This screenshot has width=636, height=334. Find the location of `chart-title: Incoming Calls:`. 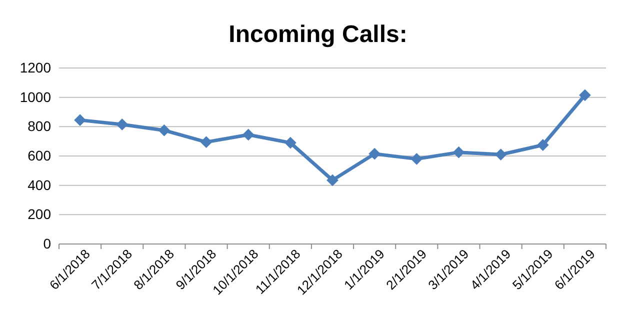

chart-title: Incoming Calls: is located at coordinates (318, 34).